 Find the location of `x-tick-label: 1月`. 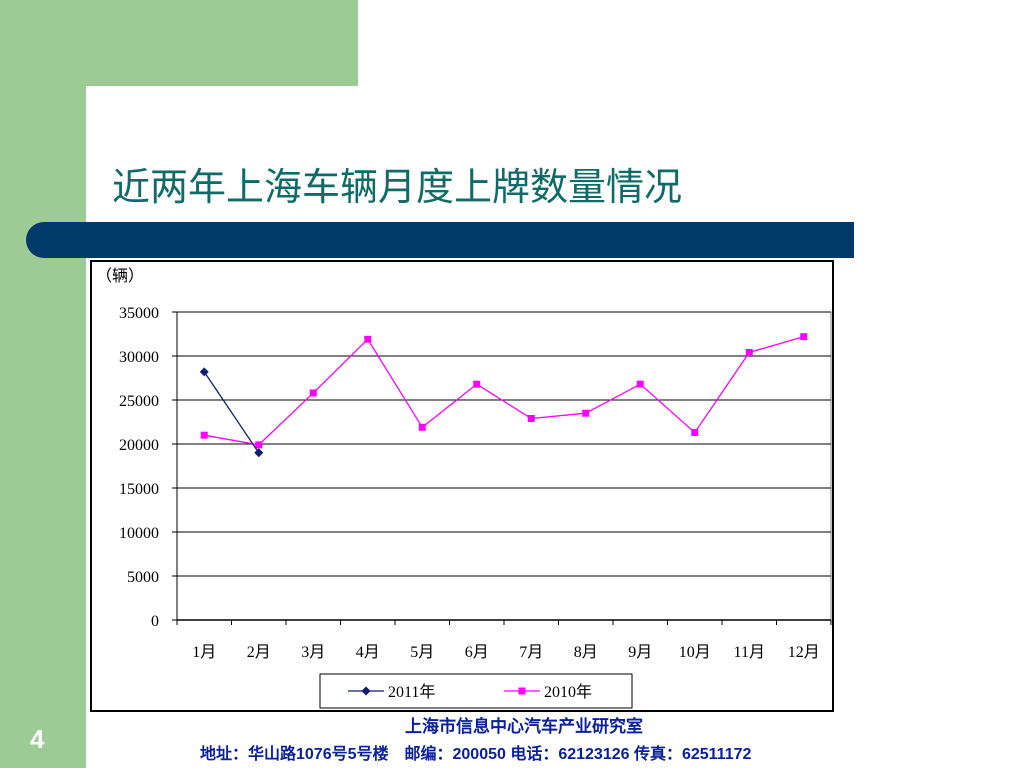

x-tick-label: 1月 is located at coordinates (204, 652).